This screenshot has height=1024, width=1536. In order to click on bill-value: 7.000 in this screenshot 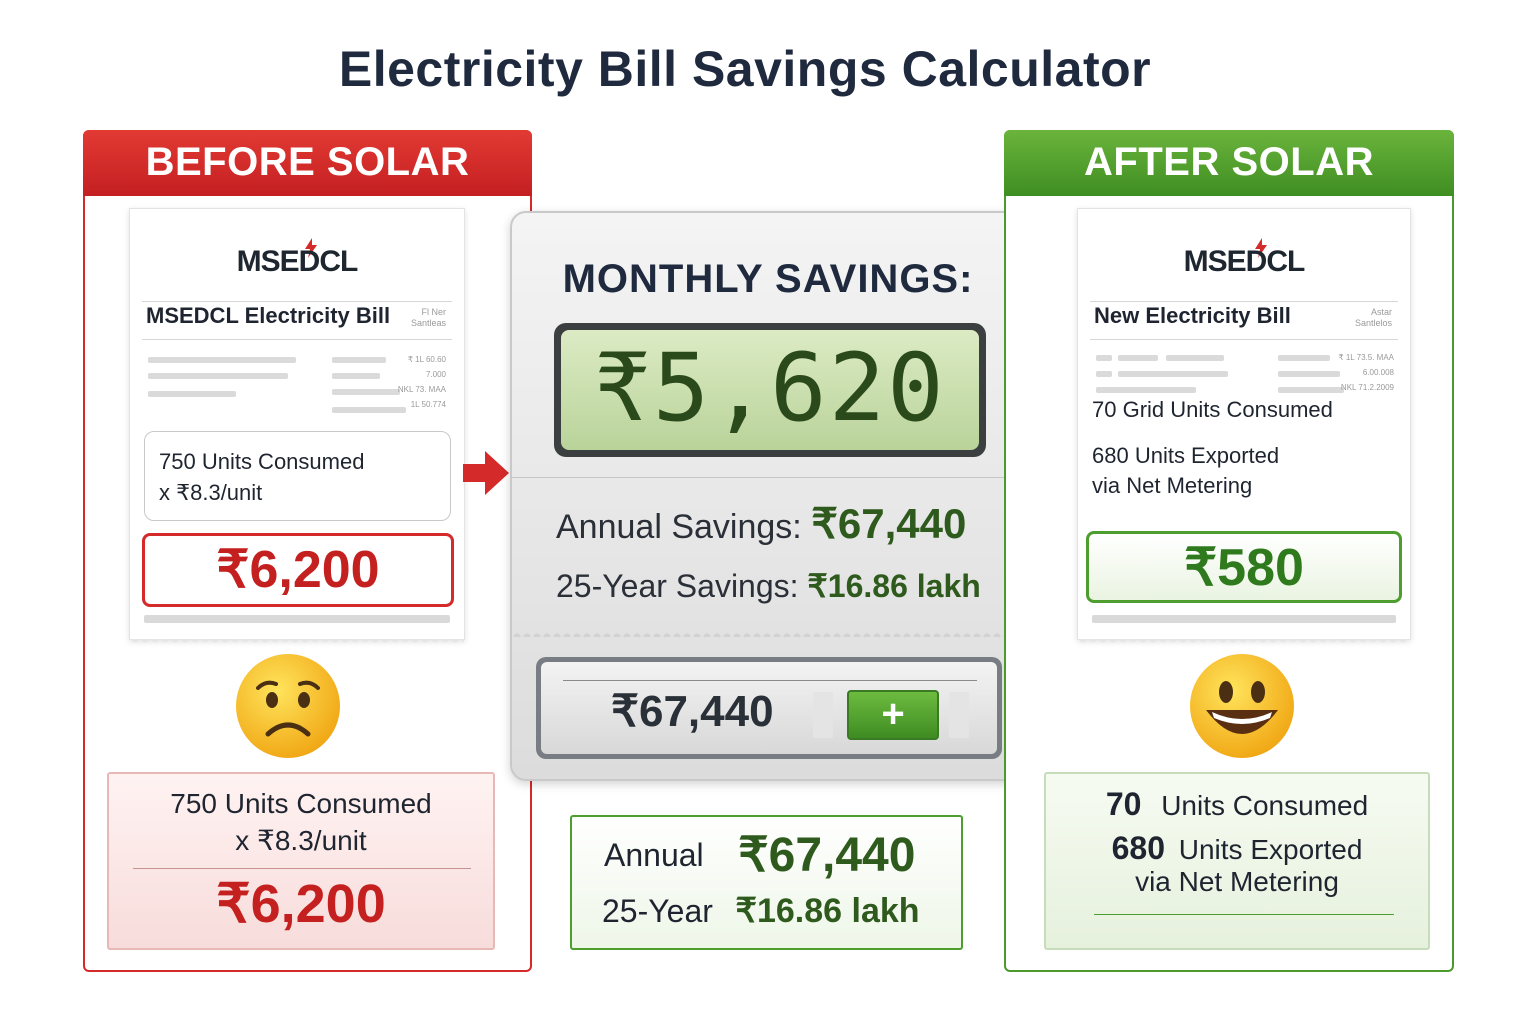, I will do `click(435, 374)`.